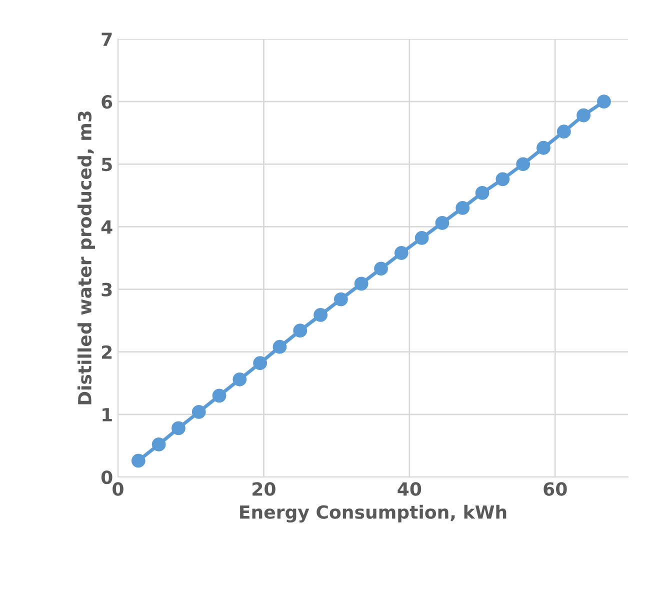  What do you see at coordinates (106, 227) in the screenshot?
I see `y-tick-label: 4` at bounding box center [106, 227].